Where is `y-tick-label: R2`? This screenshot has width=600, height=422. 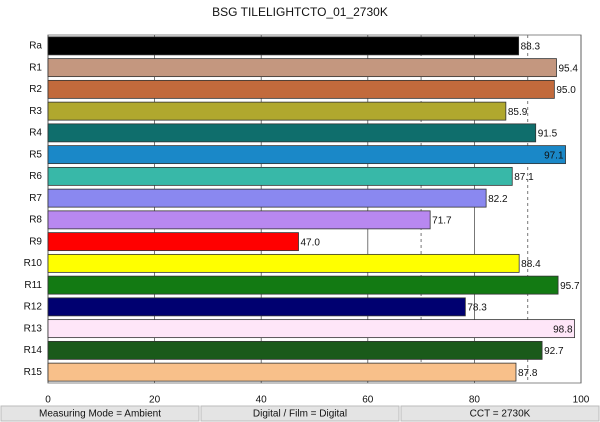
y-tick-label: R2 is located at coordinates (35, 89).